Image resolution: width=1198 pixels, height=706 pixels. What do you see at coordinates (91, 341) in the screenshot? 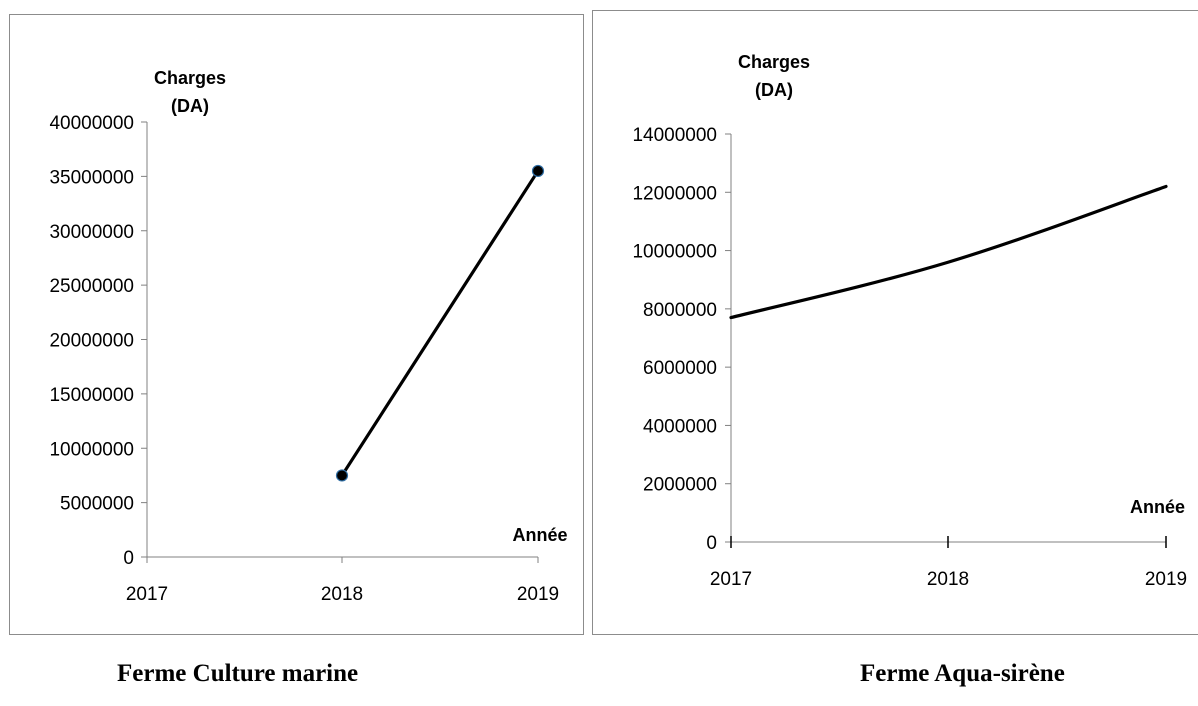
I see `y-tick-label-culture-marine: 20000000` at bounding box center [91, 341].